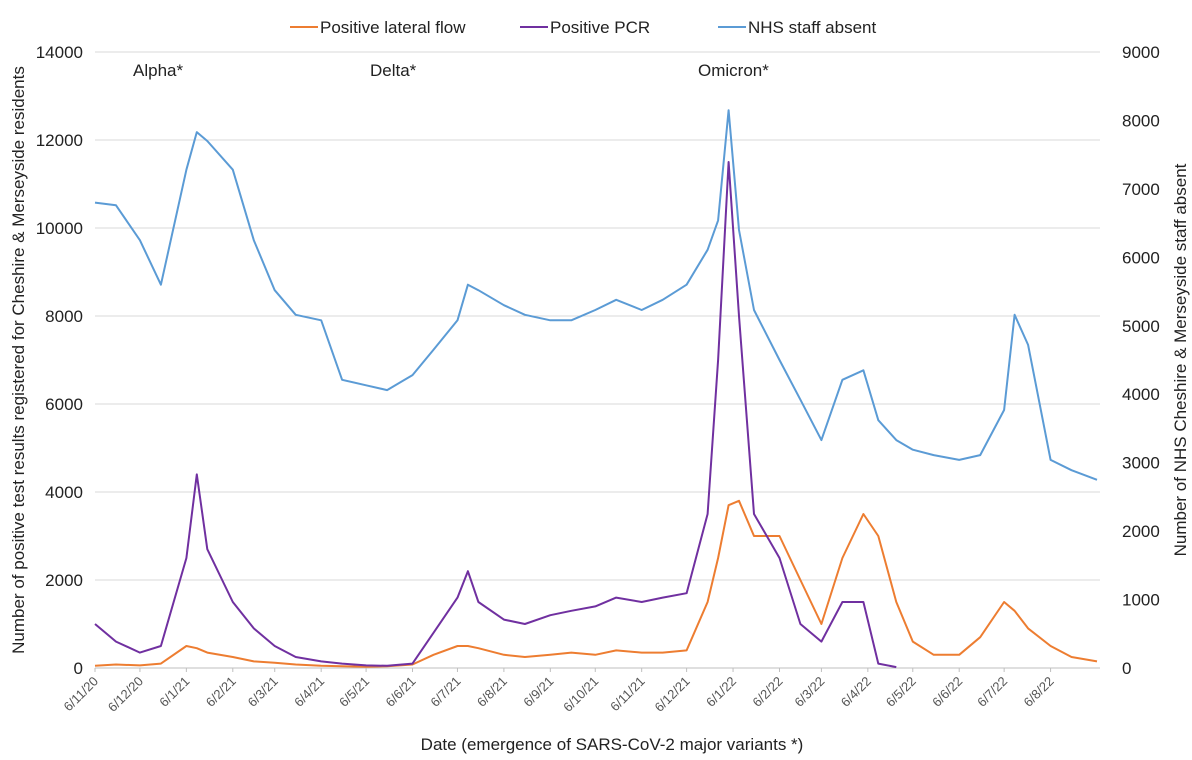 This screenshot has height=760, width=1192. What do you see at coordinates (59, 140) in the screenshot?
I see `y-tick-label: 12000` at bounding box center [59, 140].